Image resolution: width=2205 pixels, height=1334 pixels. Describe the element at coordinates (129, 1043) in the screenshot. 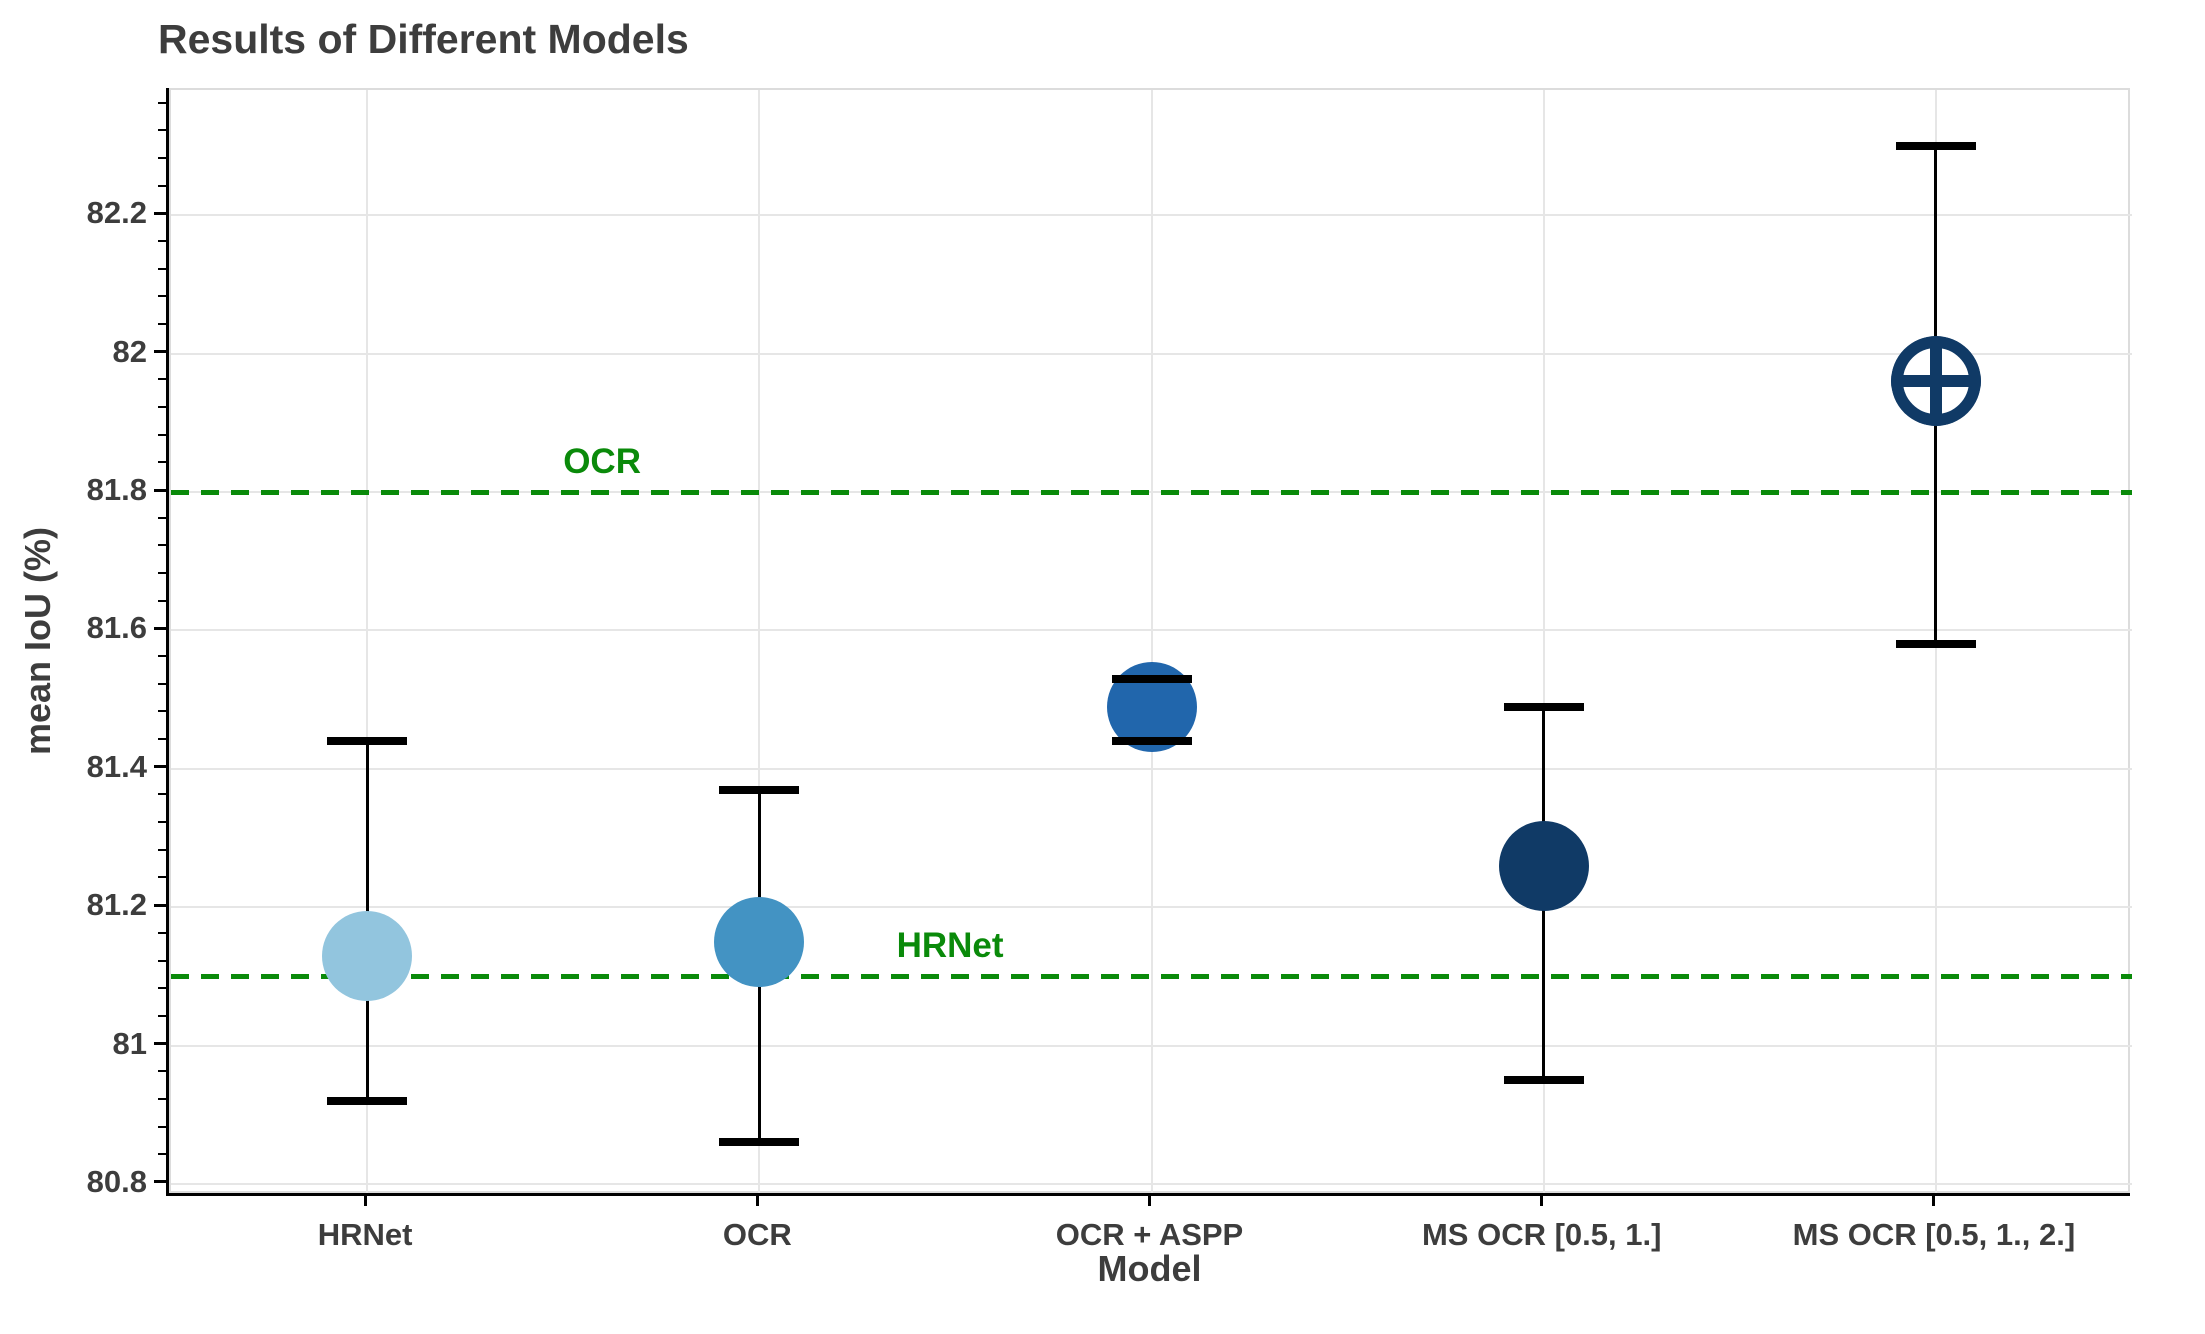

I see `y-tick-label: 81` at that location.